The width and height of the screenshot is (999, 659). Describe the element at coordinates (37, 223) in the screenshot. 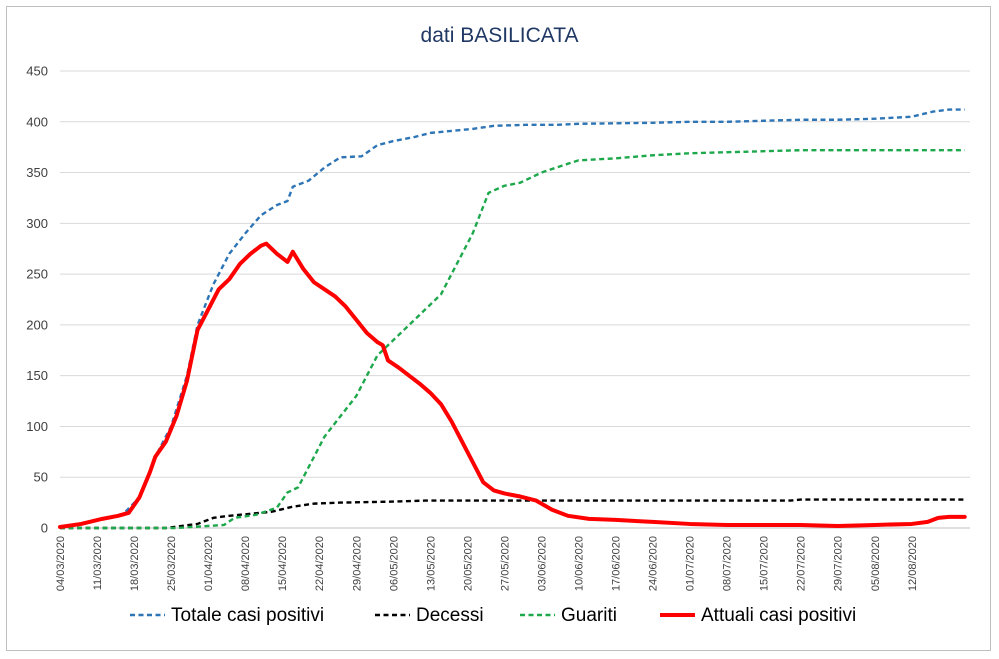

I see `y-tick-label: 300` at that location.